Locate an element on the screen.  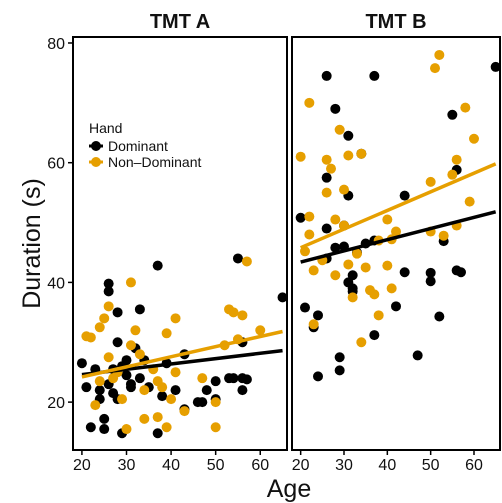
legend-entry-non-dominant: Non–Dominant is located at coordinates (145, 162).